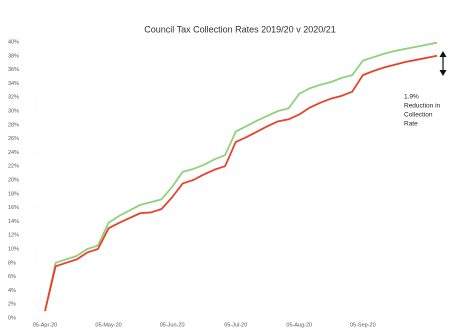 This screenshot has height=336, width=453. What do you see at coordinates (13, 236) in the screenshot?
I see `y-tick-label: 12%` at bounding box center [13, 236].